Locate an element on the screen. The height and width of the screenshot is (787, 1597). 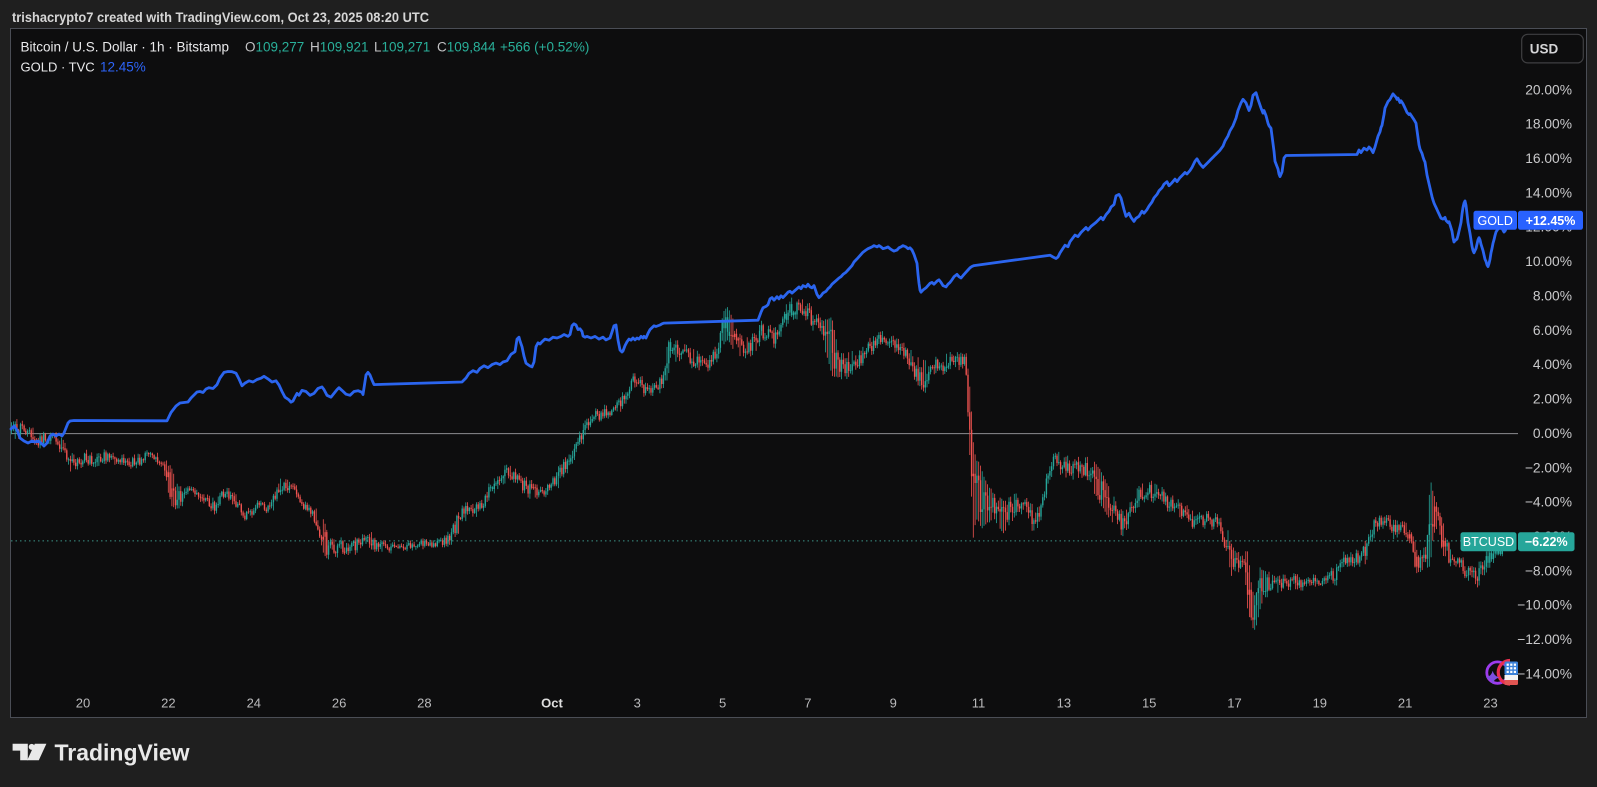
svg-text: 16.00% is located at coordinates (1548, 158).